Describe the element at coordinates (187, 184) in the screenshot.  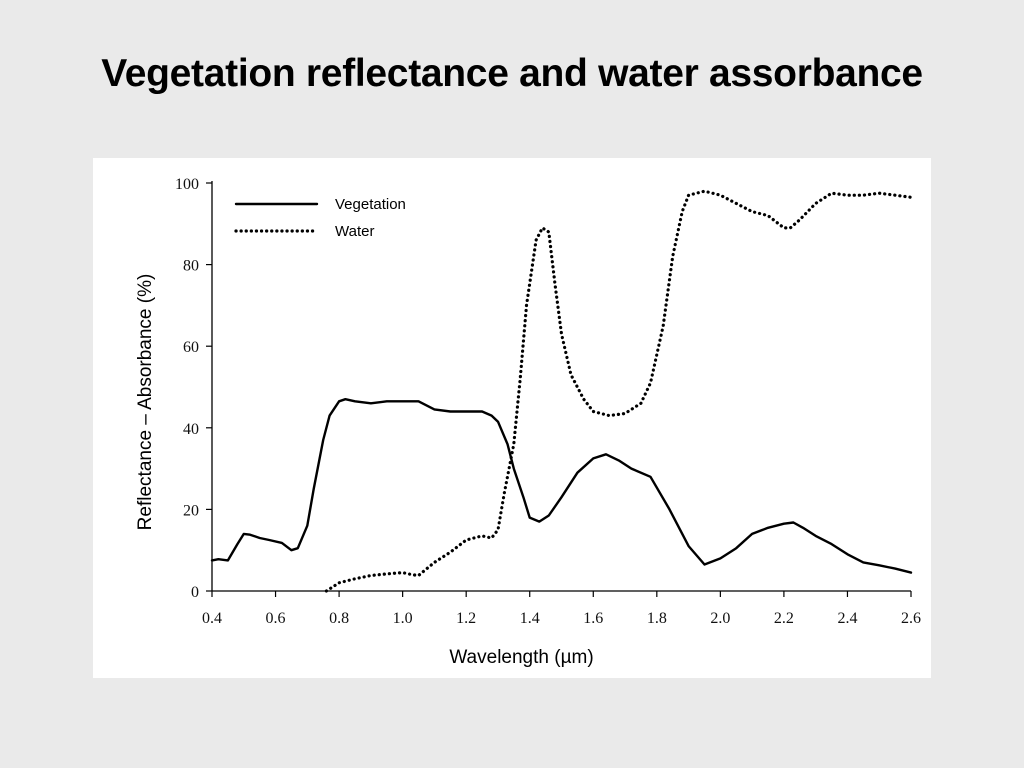
I see `y-tick-label: 100` at that location.